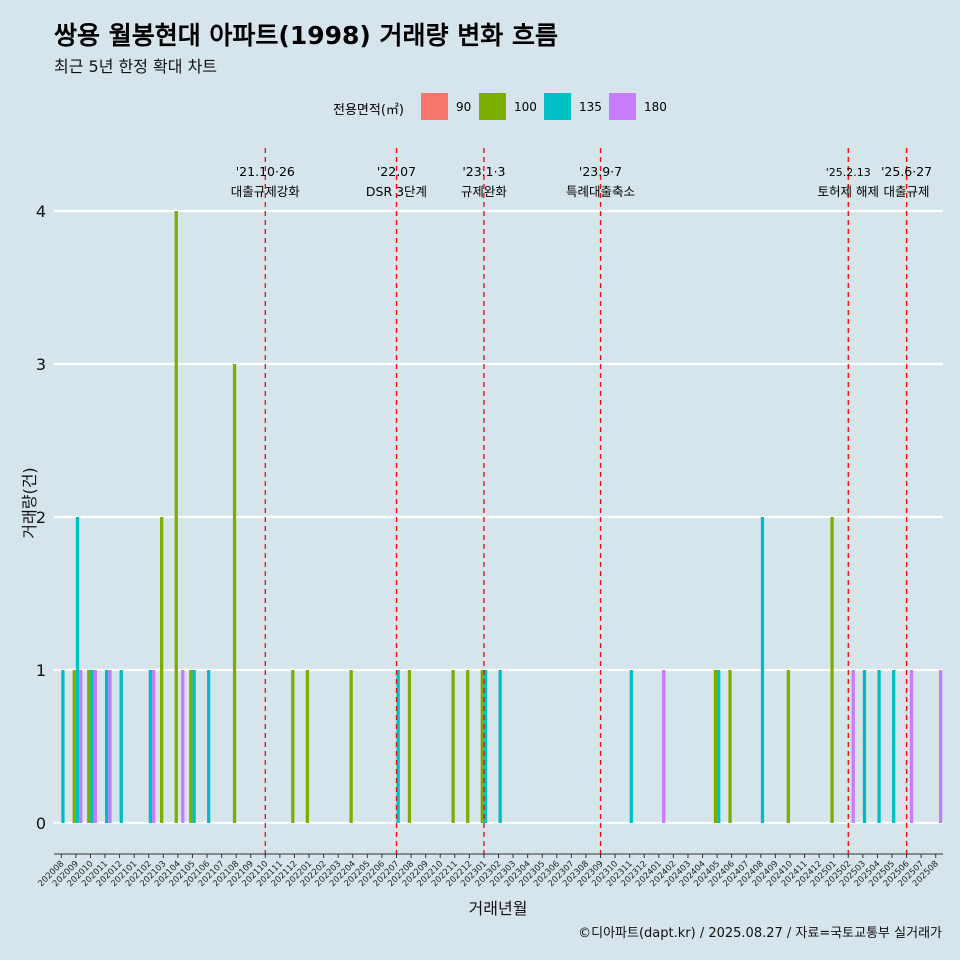 Image resolution: width=960 pixels, height=960 pixels. What do you see at coordinates (848, 172) in the screenshot?
I see `event-date-4: '25.2.13` at bounding box center [848, 172].